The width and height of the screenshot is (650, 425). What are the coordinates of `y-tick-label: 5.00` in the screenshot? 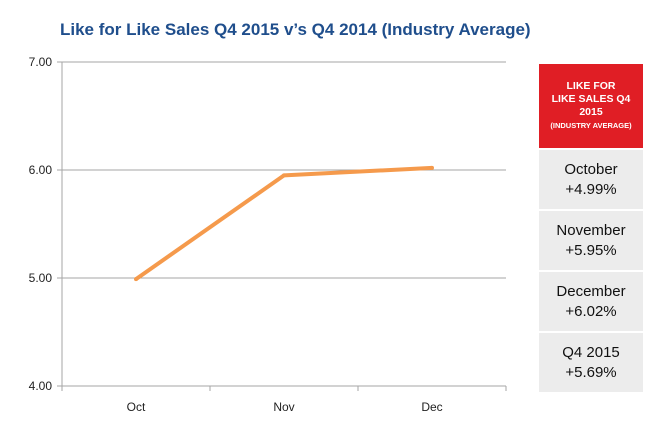 It's located at (41, 278).